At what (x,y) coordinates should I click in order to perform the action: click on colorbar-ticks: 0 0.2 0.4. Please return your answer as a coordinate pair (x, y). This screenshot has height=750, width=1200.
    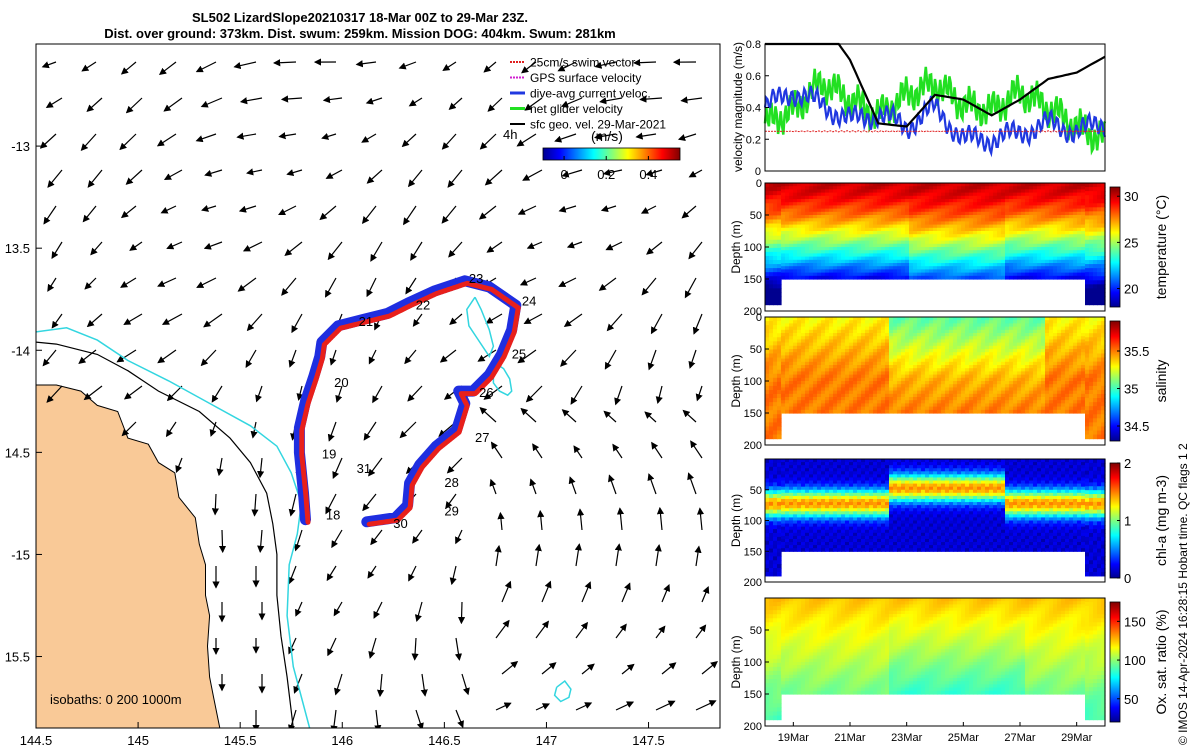
    Looking at the image, I should click on (608, 169).